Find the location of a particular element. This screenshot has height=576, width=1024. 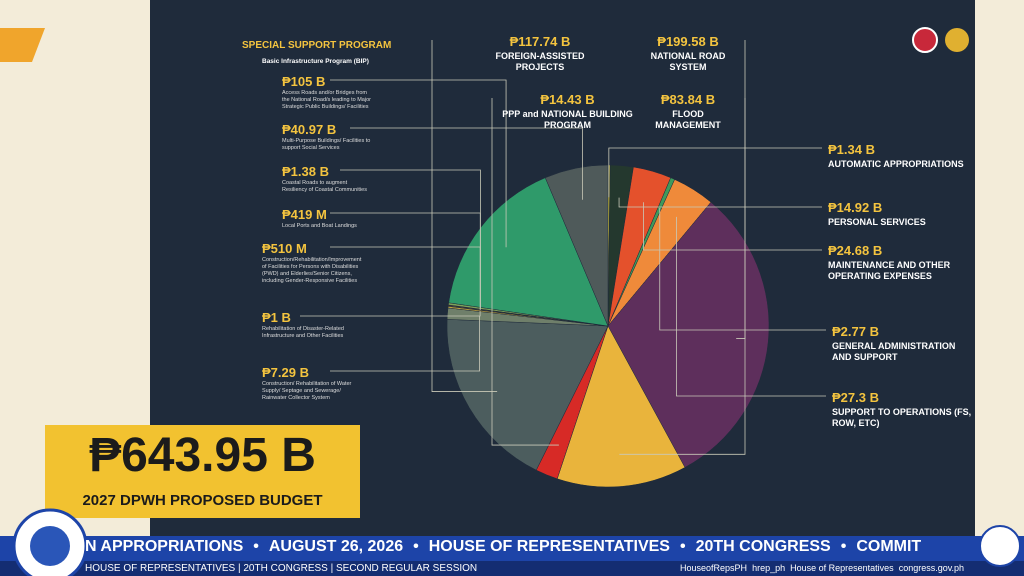

category-label: Local Ports and Boat Landings is located at coordinates (319, 226).